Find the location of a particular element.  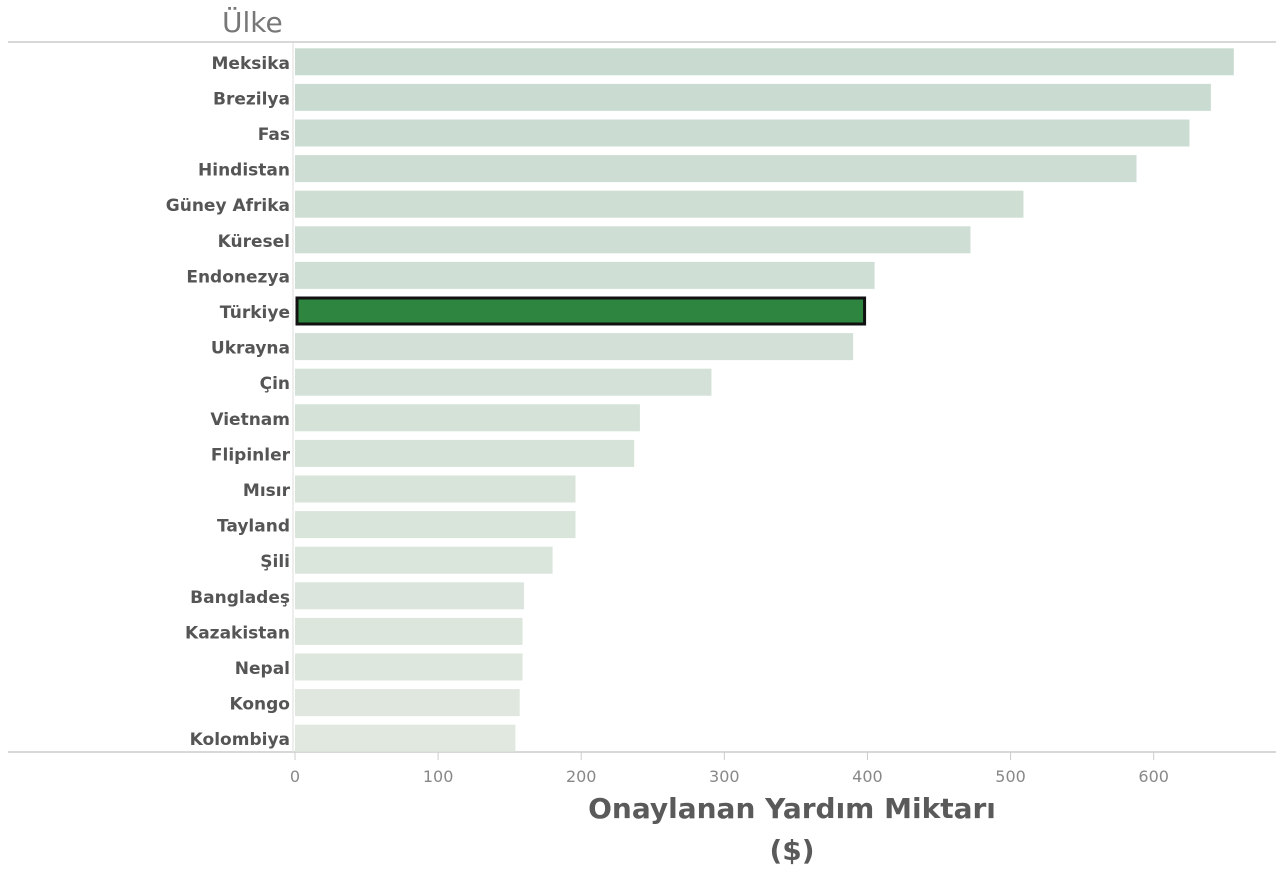

bar-hindistan is located at coordinates (716, 169).